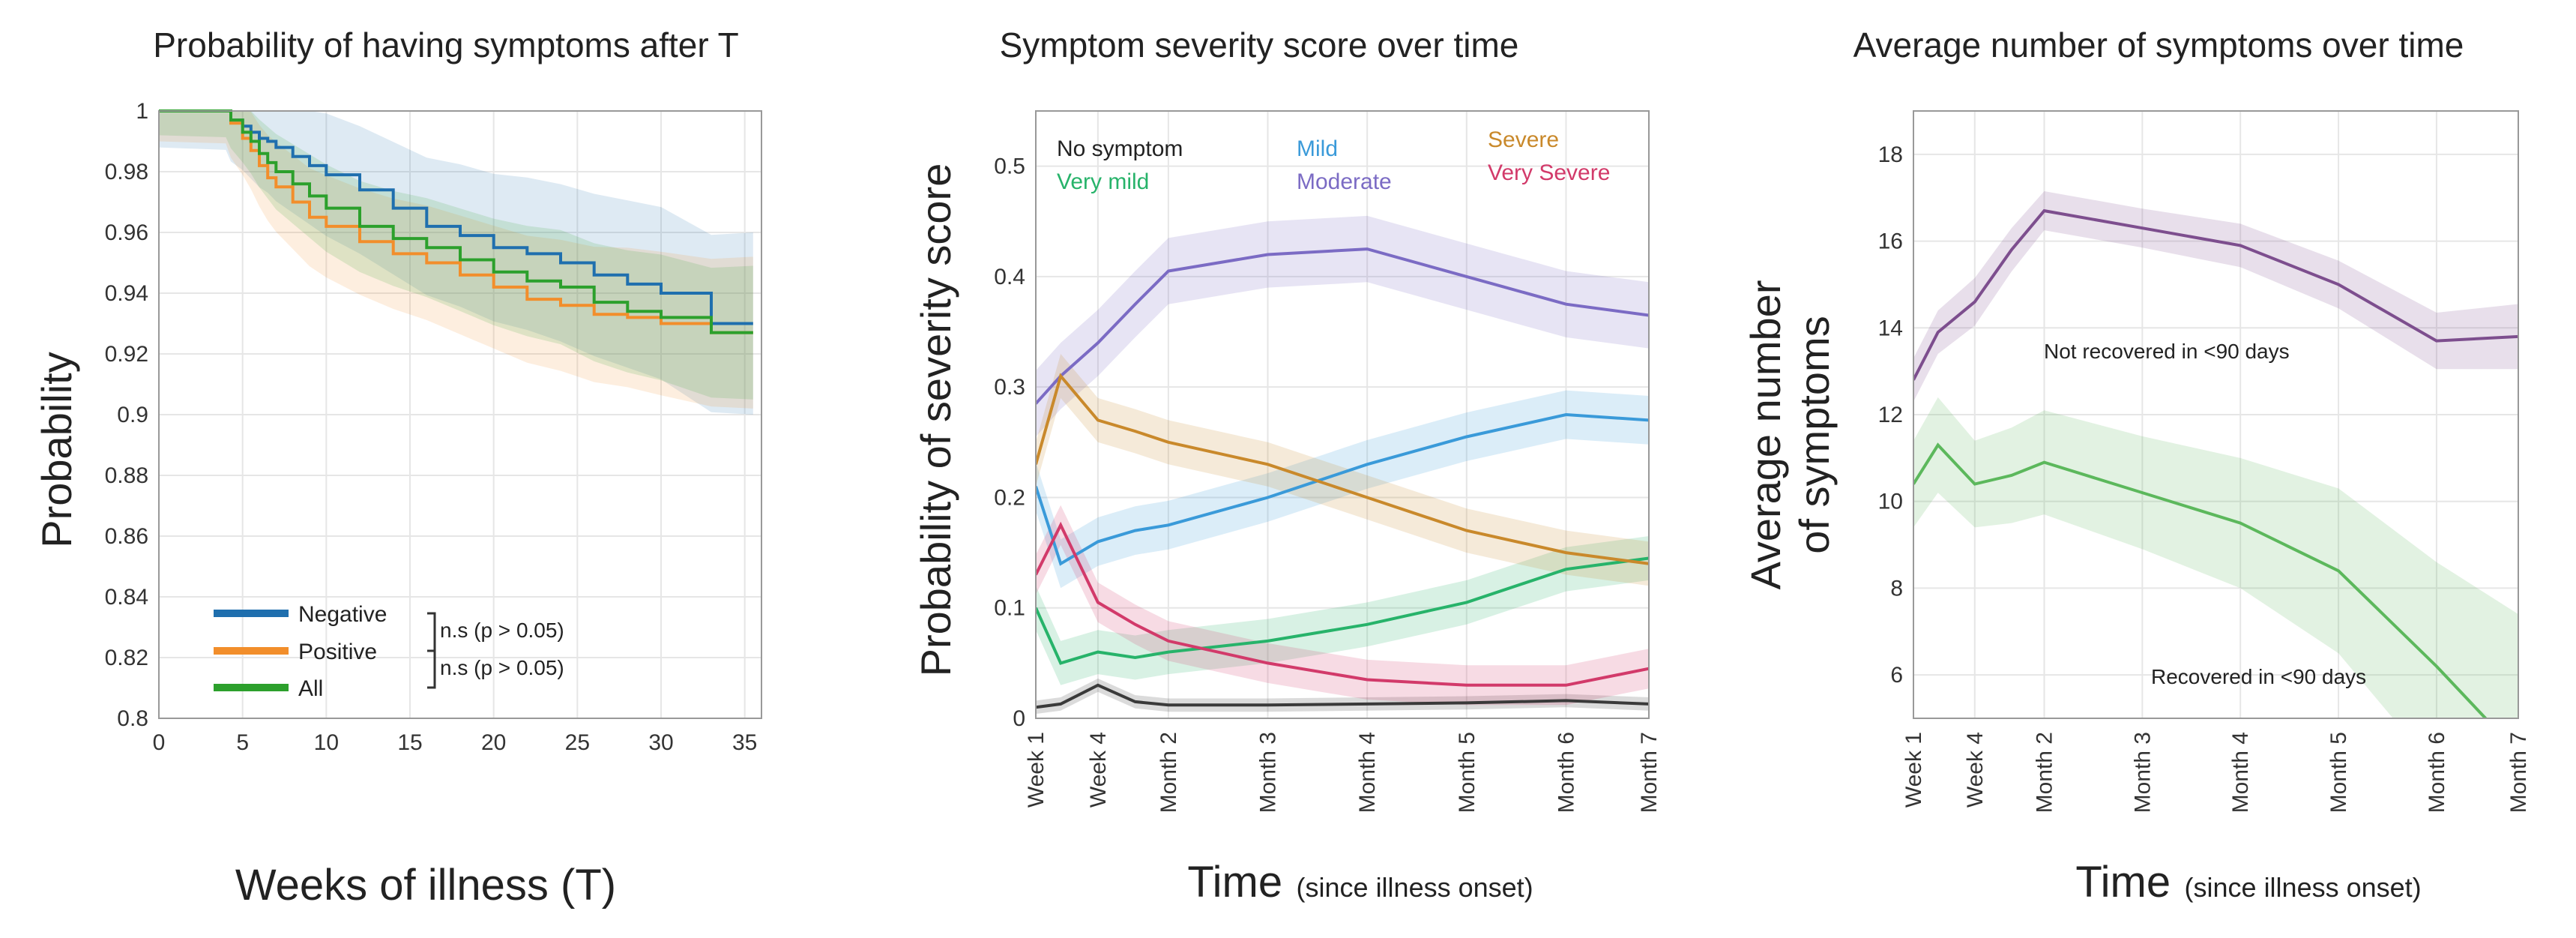  I want to click on survival-lines, so click(456, 222).